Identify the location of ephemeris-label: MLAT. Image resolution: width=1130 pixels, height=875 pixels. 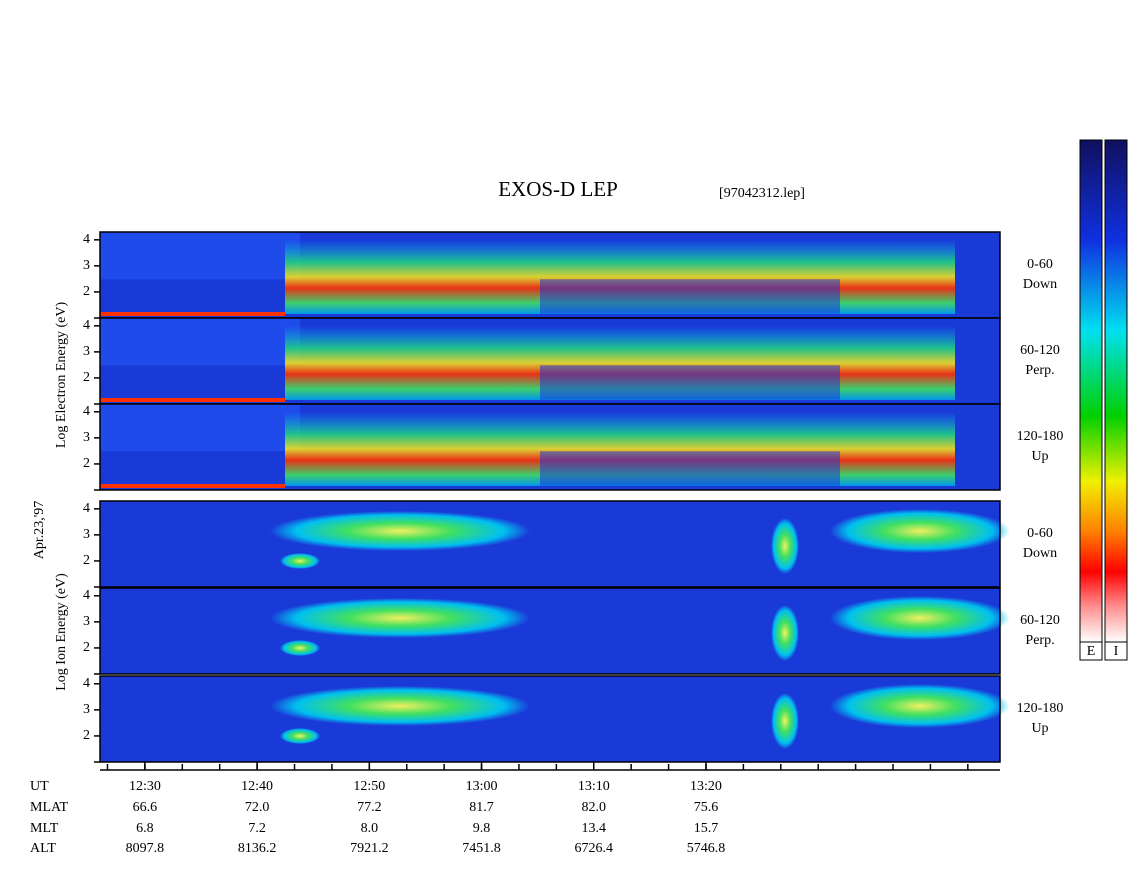
(49, 807).